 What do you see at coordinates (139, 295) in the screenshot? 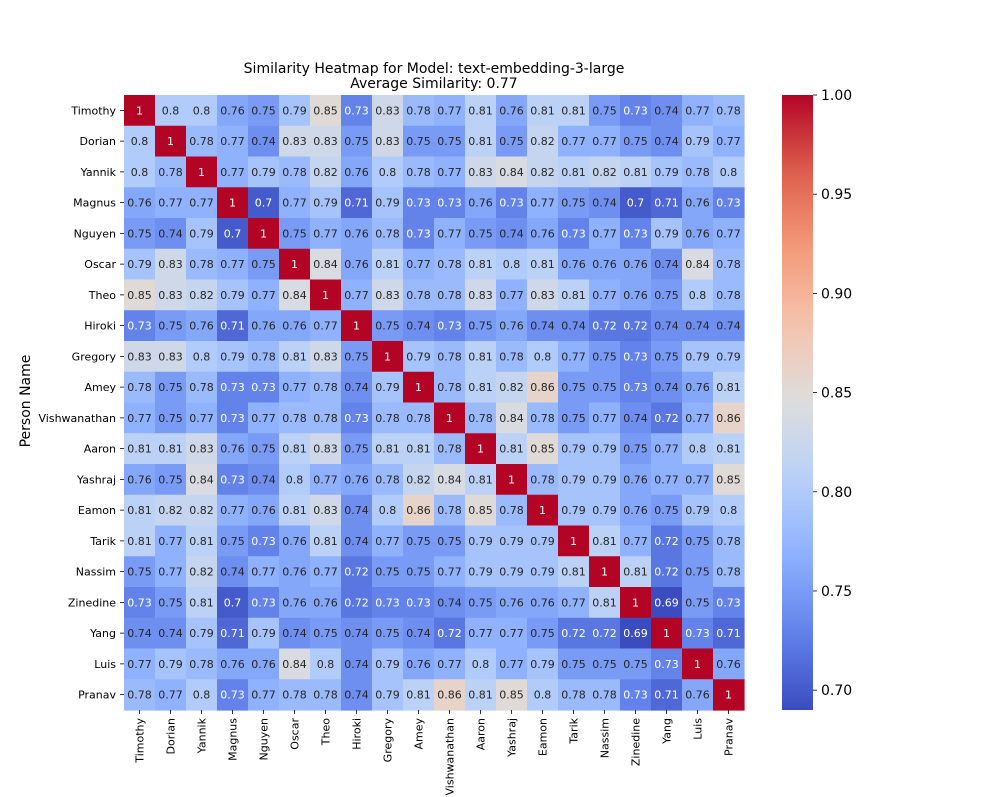
I see `cell-value-label: 0.85` at bounding box center [139, 295].